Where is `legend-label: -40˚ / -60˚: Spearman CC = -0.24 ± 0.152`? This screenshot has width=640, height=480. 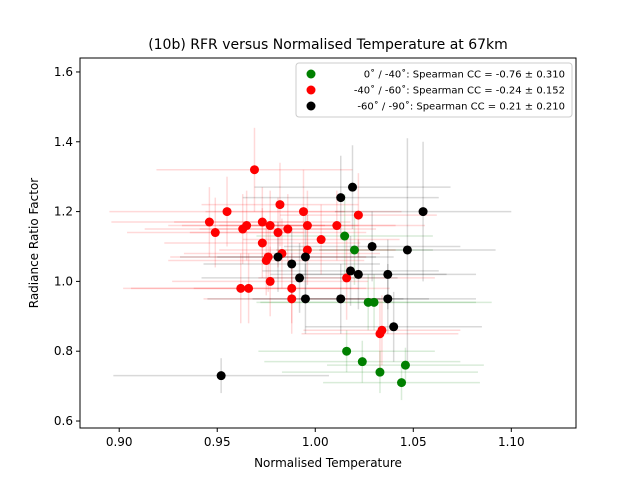
legend-label: -40˚ / -60˚: Spearman CC = -0.24 ± 0.152 is located at coordinates (459, 91).